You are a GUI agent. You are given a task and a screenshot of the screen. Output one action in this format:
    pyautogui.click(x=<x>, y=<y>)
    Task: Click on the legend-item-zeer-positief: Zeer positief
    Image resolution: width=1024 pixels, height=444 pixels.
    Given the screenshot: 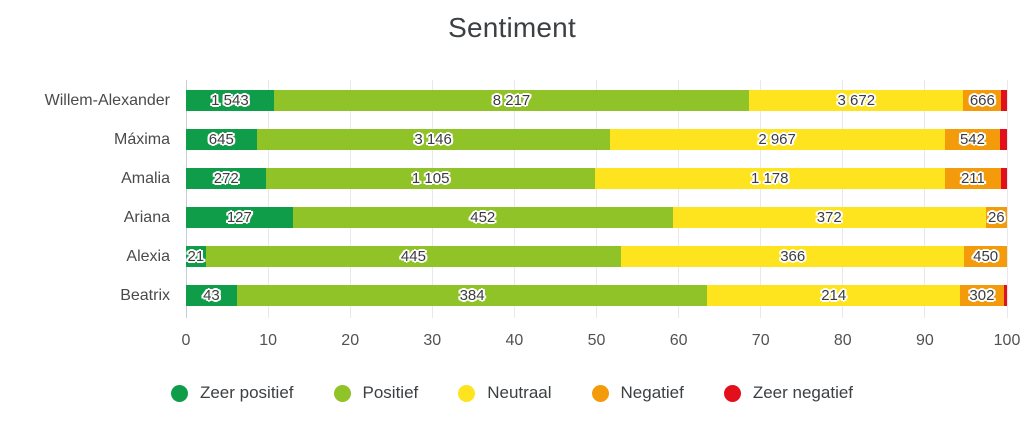 What is the action you would take?
    pyautogui.click(x=232, y=393)
    